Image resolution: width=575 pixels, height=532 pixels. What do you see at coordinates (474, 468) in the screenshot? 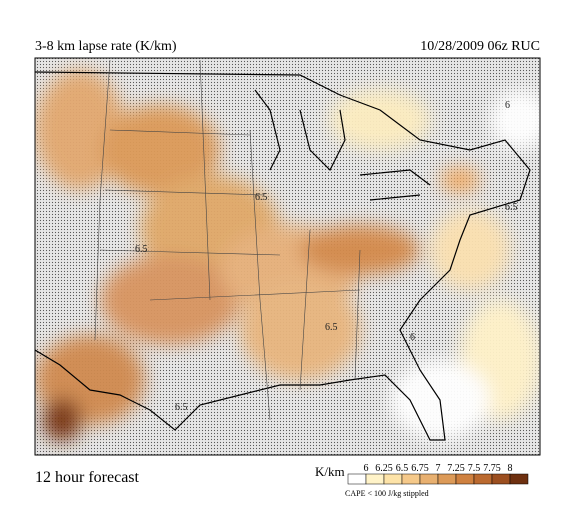
I see `colorbar-tick-label: 7.5` at bounding box center [474, 468].